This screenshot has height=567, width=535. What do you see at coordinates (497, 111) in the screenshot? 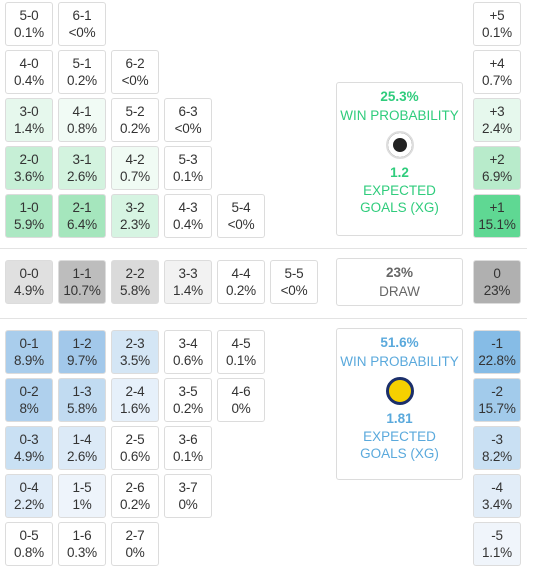
I see `score: +3` at bounding box center [497, 111].